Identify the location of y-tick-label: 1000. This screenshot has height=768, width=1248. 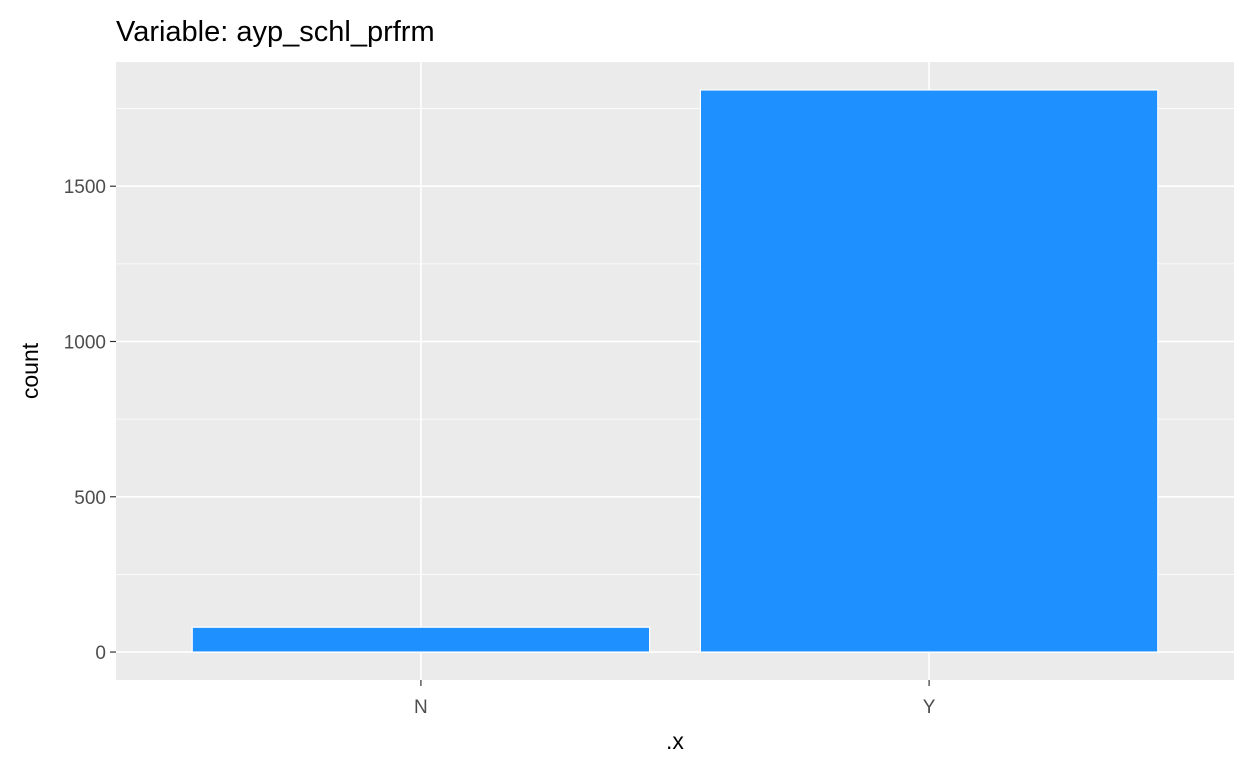
(85, 342).